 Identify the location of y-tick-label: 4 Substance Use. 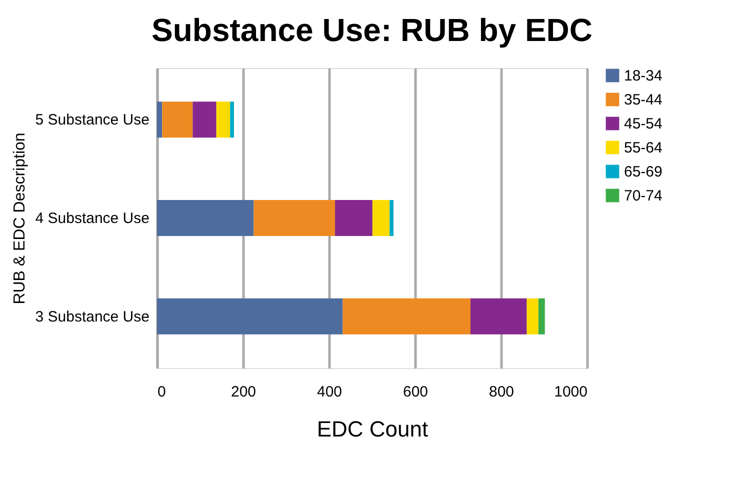
(92, 218).